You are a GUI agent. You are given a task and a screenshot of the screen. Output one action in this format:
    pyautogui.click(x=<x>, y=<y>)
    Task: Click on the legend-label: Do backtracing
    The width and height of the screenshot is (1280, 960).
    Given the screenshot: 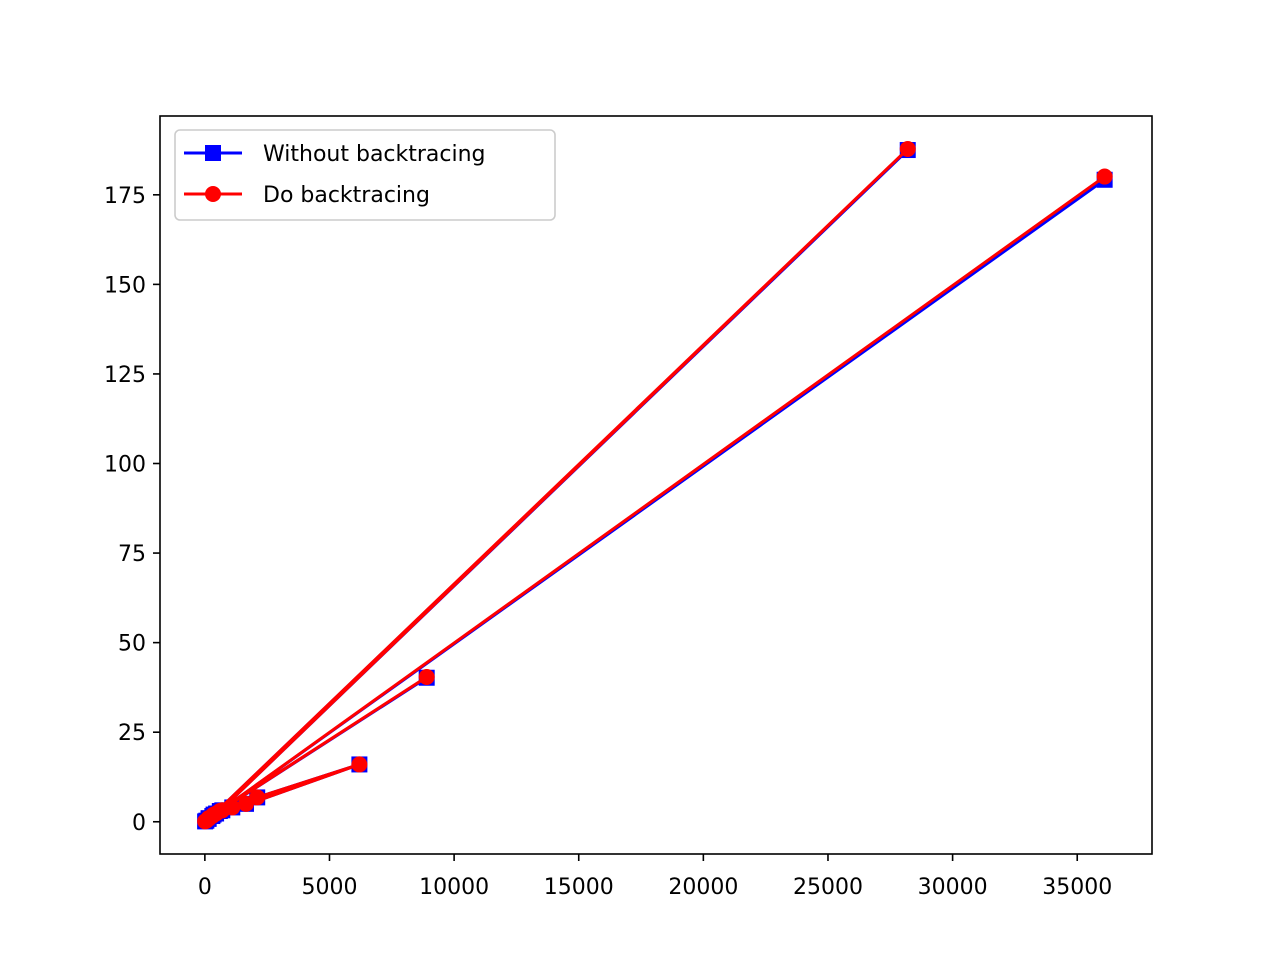 What is the action you would take?
    pyautogui.click(x=346, y=195)
    